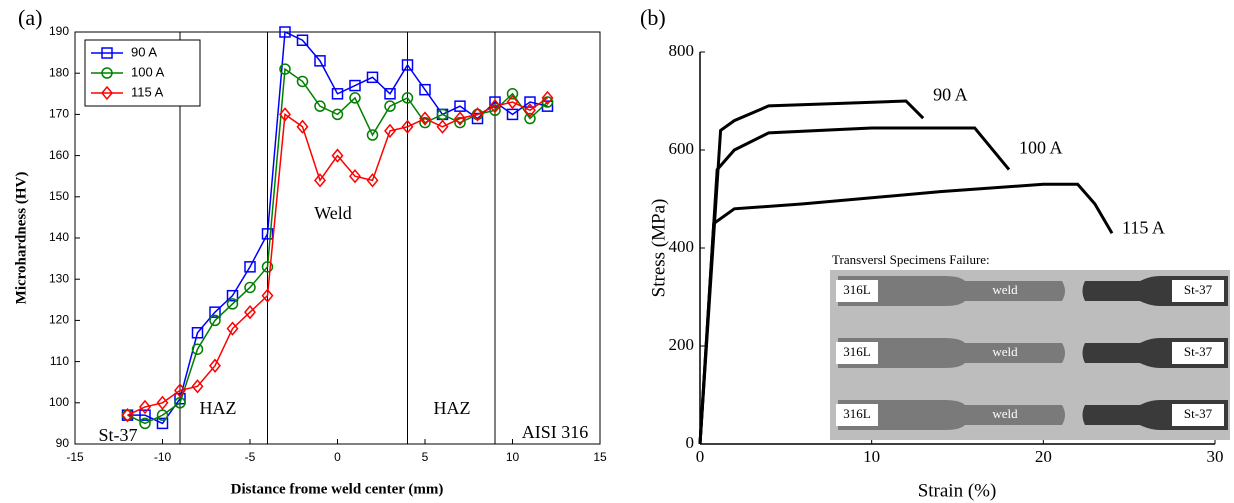 Image resolution: width=1234 pixels, height=503 pixels. Describe the element at coordinates (425, 457) in the screenshot. I see `x-tick-label: 5` at that location.